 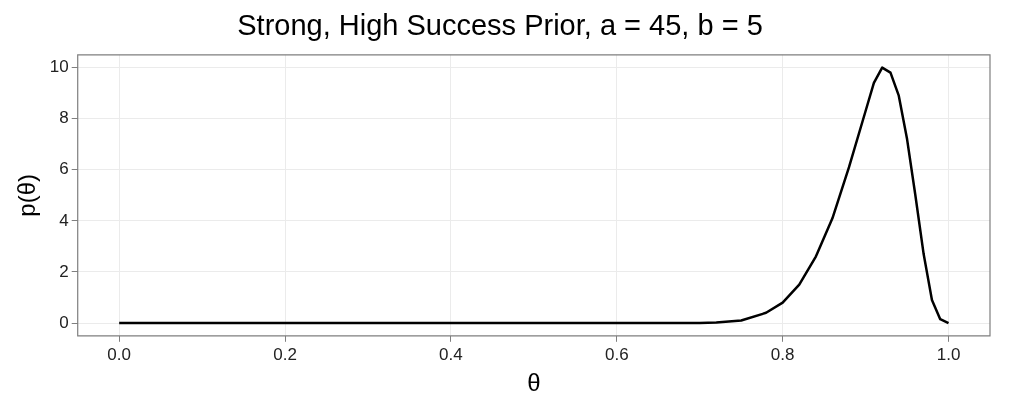 What do you see at coordinates (451, 354) in the screenshot?
I see `x-tick-label: 0.4` at bounding box center [451, 354].